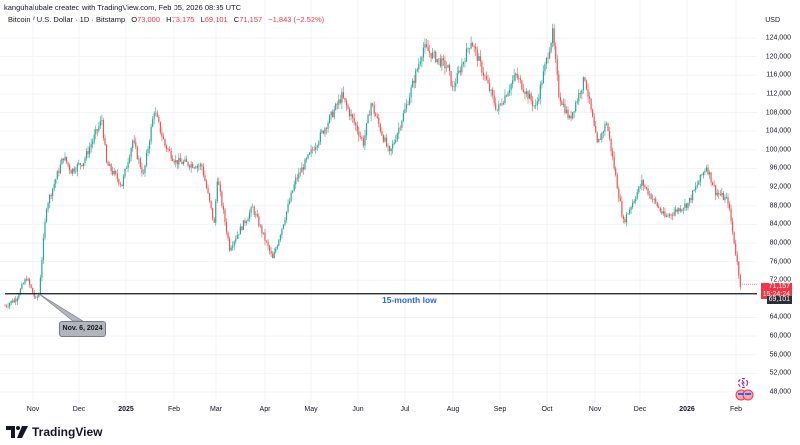 This screenshot has height=445, width=800. Describe the element at coordinates (265, 409) in the screenshot. I see `time-tick: Apr` at that location.